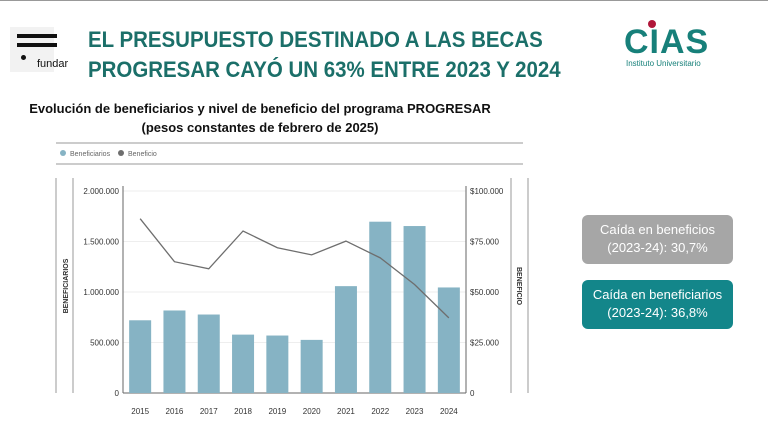  I want to click on y-tick-label: 500.000, so click(104, 343).